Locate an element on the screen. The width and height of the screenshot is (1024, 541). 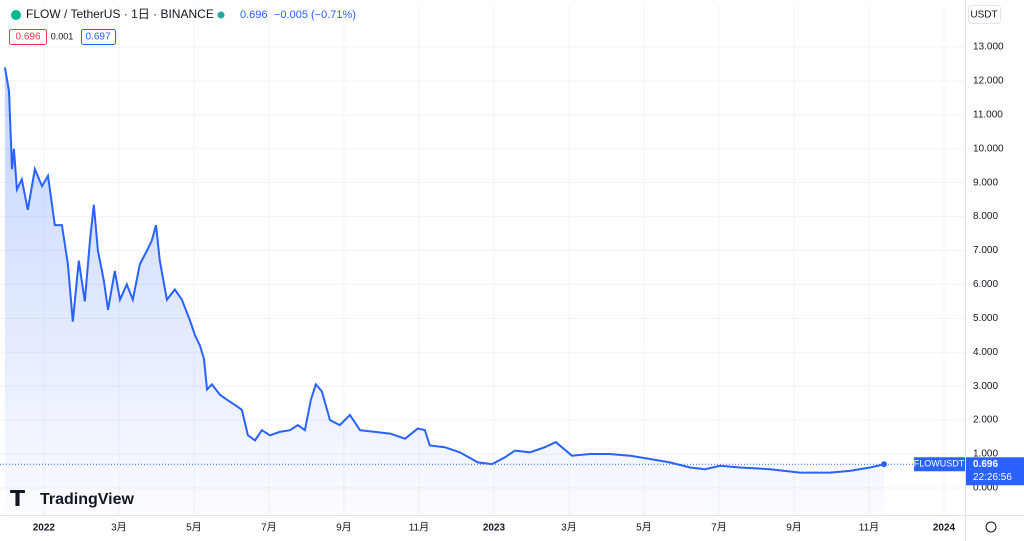
bid-price: 0.696 is located at coordinates (27, 37).